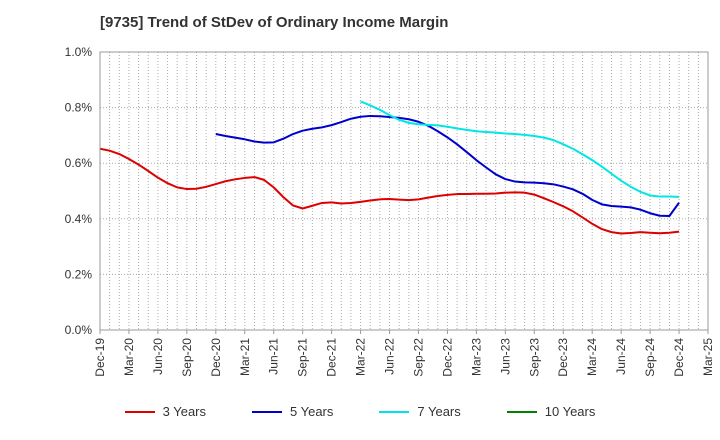 The width and height of the screenshot is (720, 440). I want to click on x-tick-label: Dec-23, so click(563, 357).